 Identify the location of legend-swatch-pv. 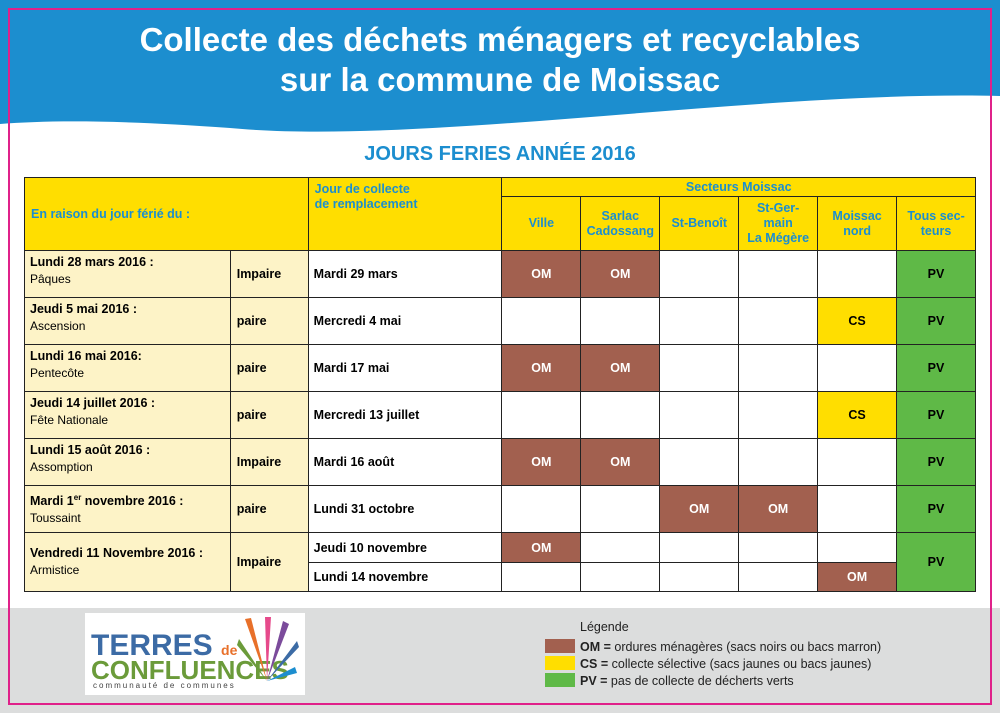
(560, 680).